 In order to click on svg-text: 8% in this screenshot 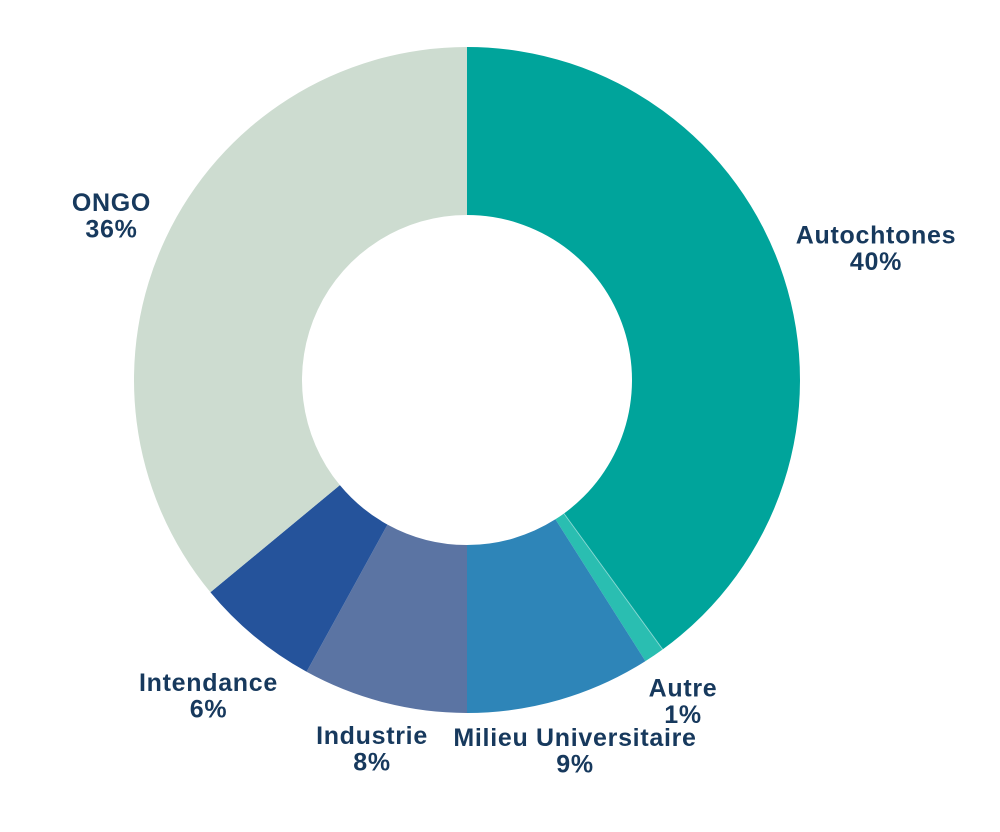, I will do `click(372, 763)`.